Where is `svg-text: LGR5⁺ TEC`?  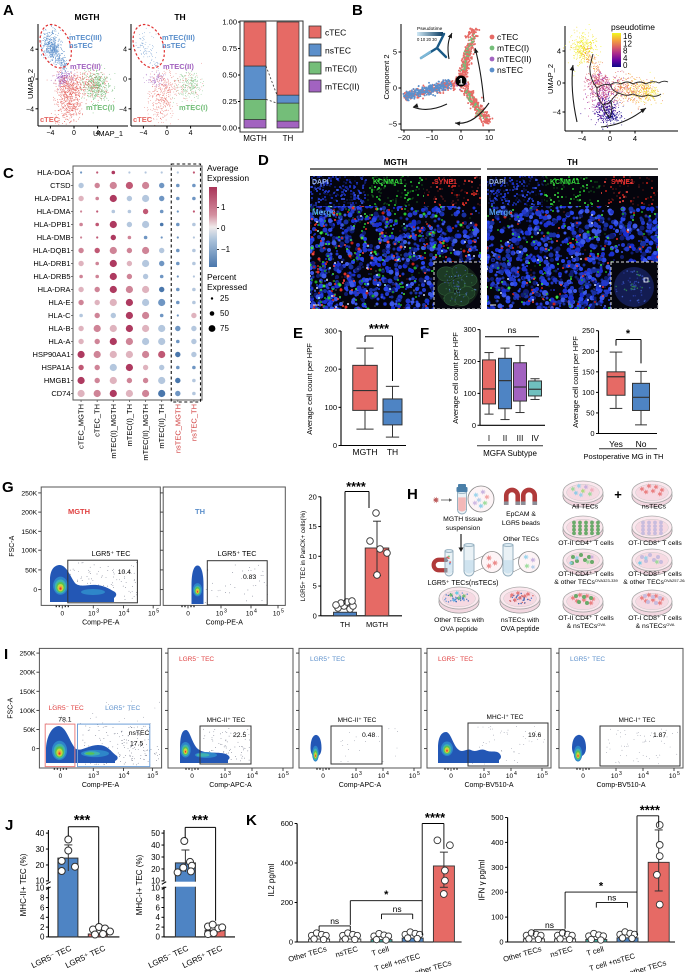
svg-text: LGR5⁺ TEC is located at coordinates (237, 553).